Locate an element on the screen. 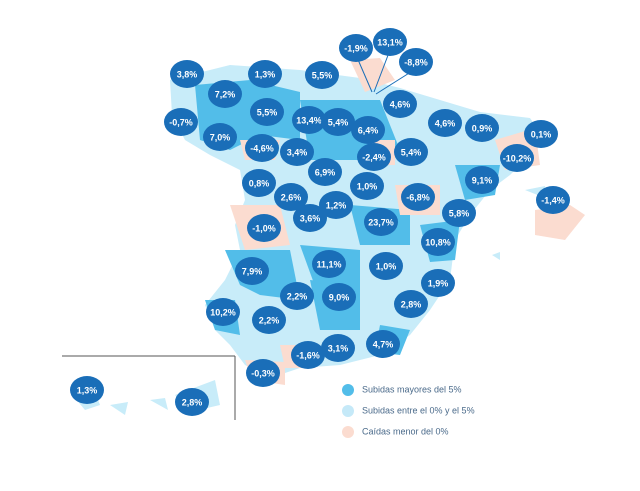 The height and width of the screenshot is (491, 640). province-marker: 3,4% is located at coordinates (297, 152).